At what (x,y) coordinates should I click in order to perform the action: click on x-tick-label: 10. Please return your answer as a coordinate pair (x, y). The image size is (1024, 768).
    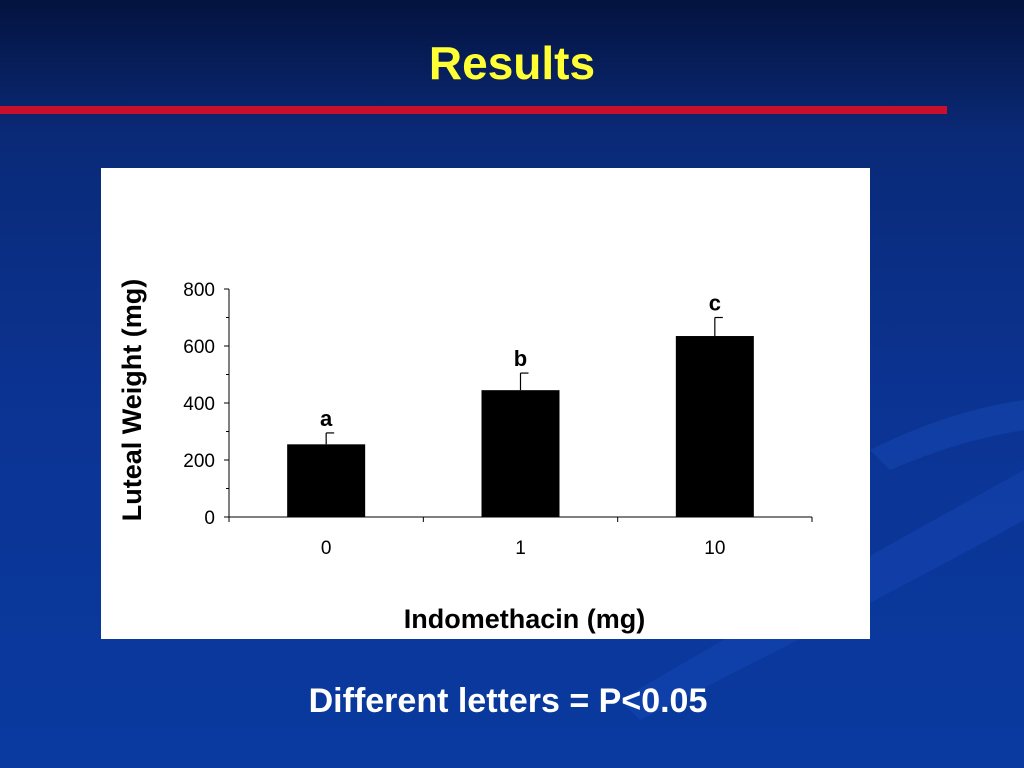
    Looking at the image, I should click on (714, 548).